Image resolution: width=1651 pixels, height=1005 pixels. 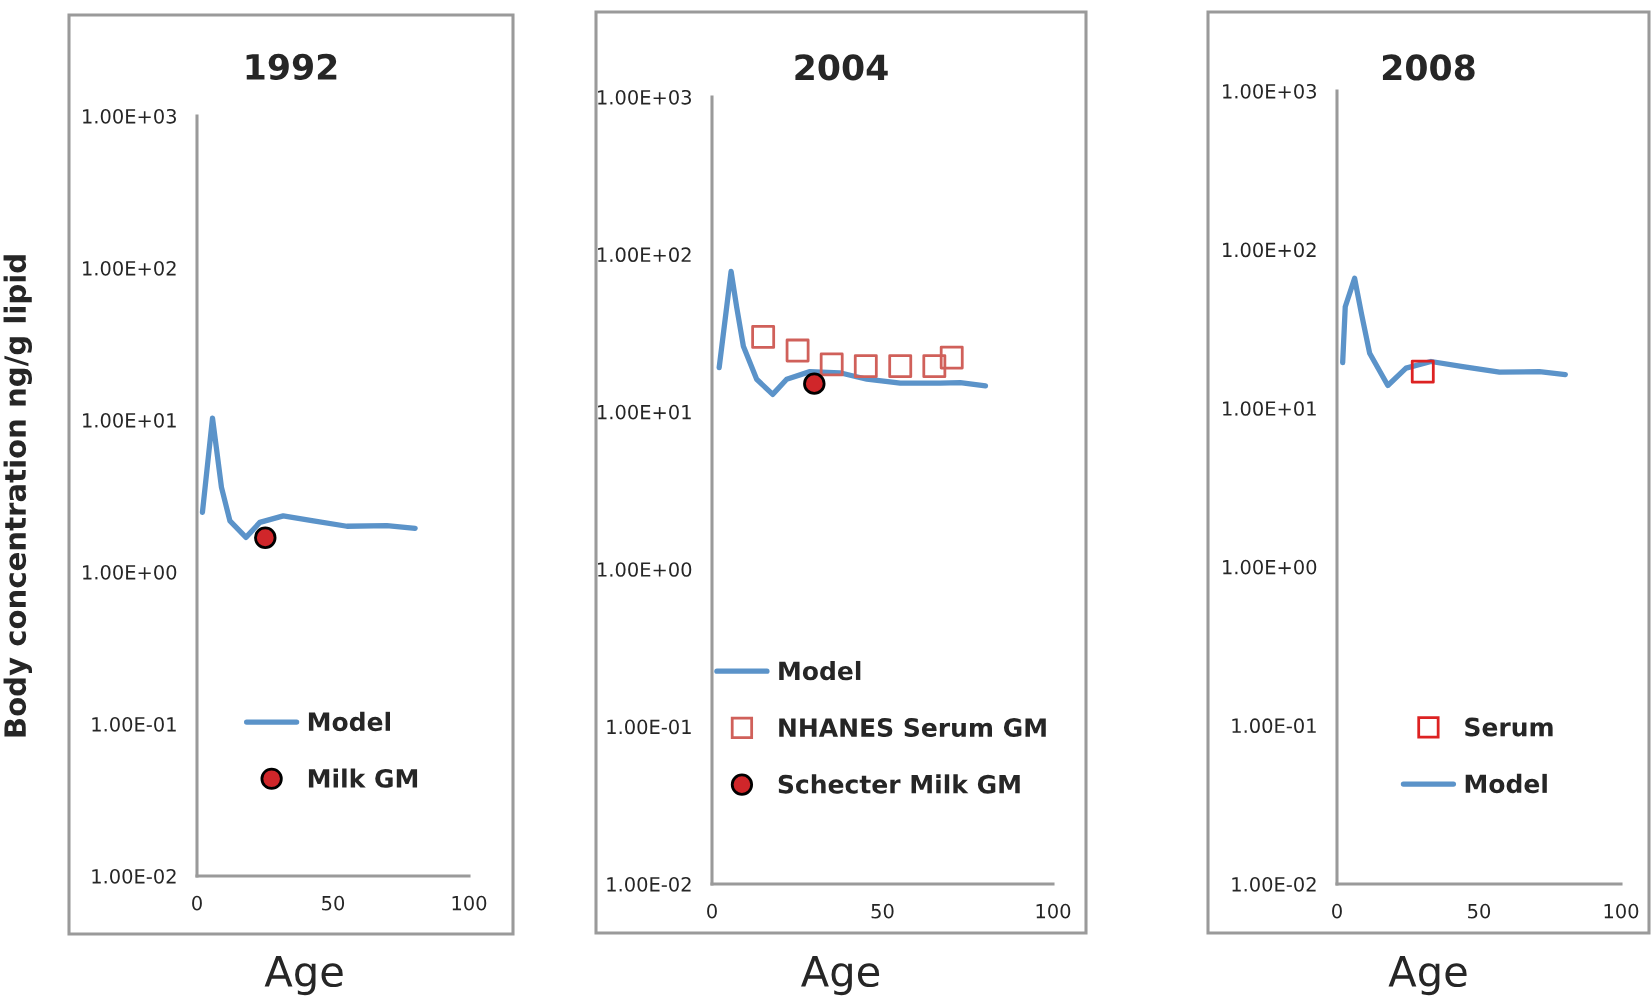 What do you see at coordinates (912, 727) in the screenshot?
I see `legend-label: NHANES Serum GM` at bounding box center [912, 727].